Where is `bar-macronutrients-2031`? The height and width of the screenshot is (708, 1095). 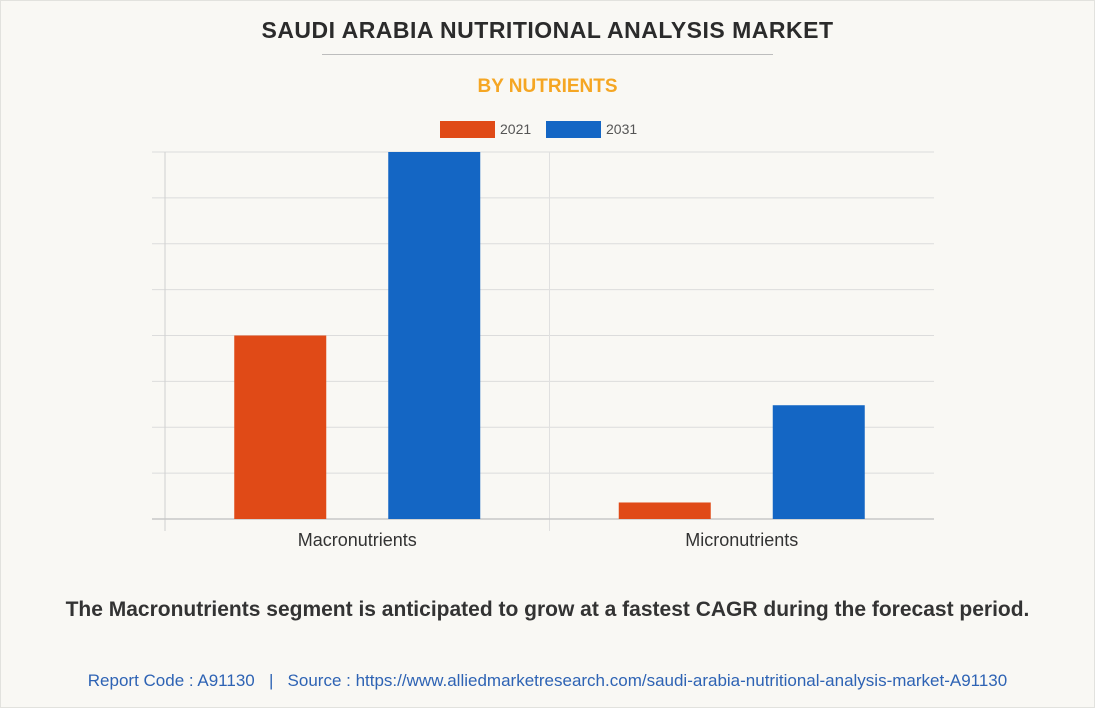
bar-macronutrients-2031 is located at coordinates (434, 335).